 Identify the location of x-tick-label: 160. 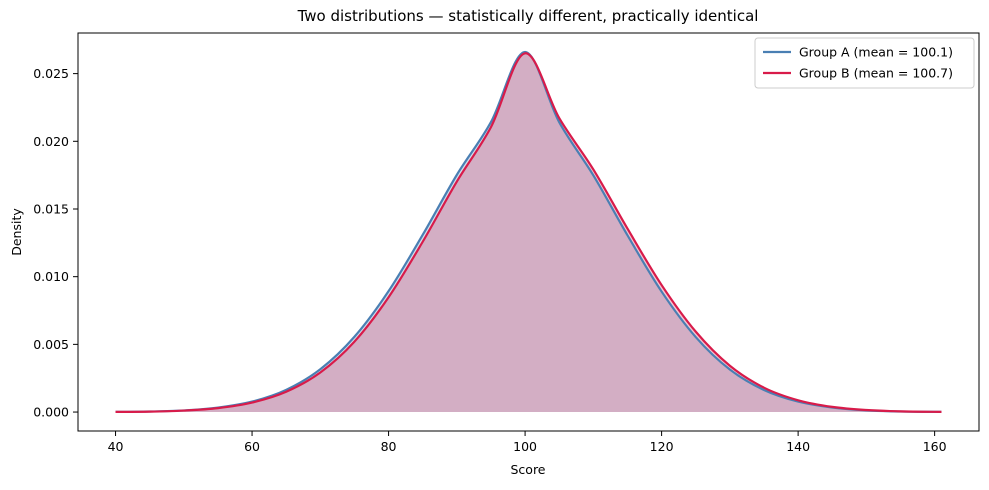
(935, 446).